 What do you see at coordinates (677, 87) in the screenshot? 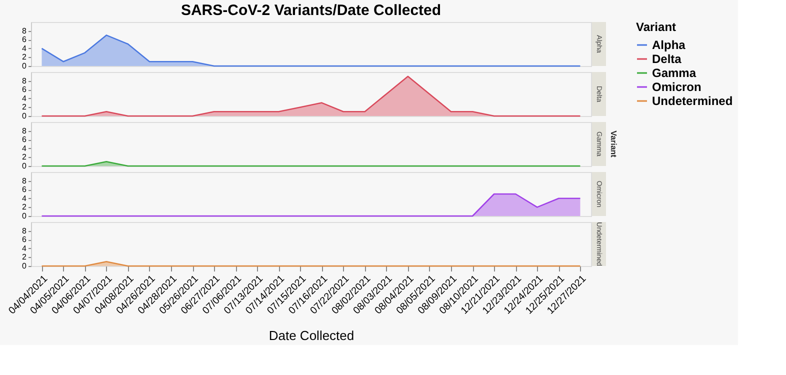
I see `legend-label: Omicron` at bounding box center [677, 87].